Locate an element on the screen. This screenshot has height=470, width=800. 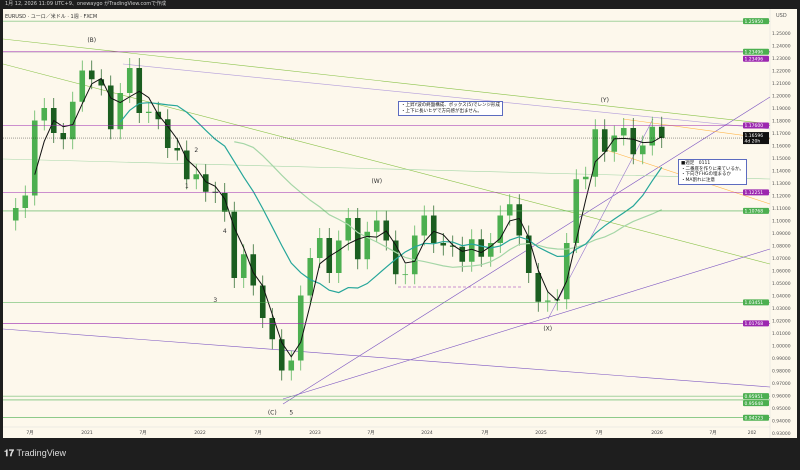
price-tick-label: 1.03000 is located at coordinates (781, 309).